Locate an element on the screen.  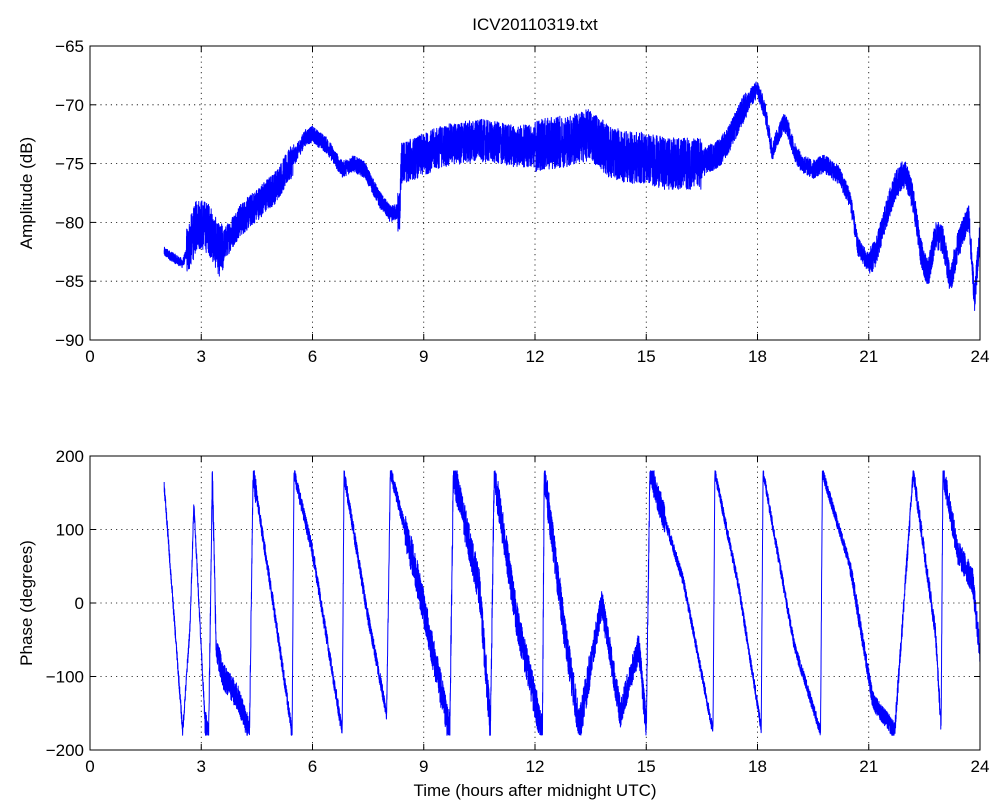
phase-x-tick-label: 12 is located at coordinates (535, 766).